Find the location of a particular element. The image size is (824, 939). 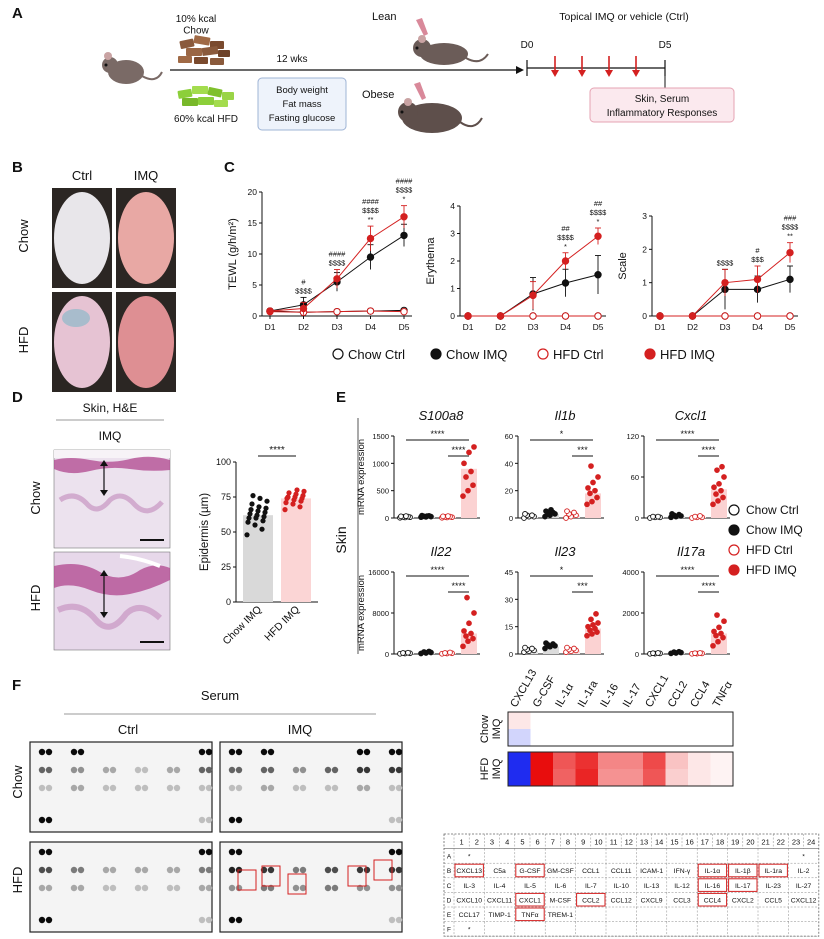

heatmap-column-label: IL-17 is located at coordinates (632, 696).